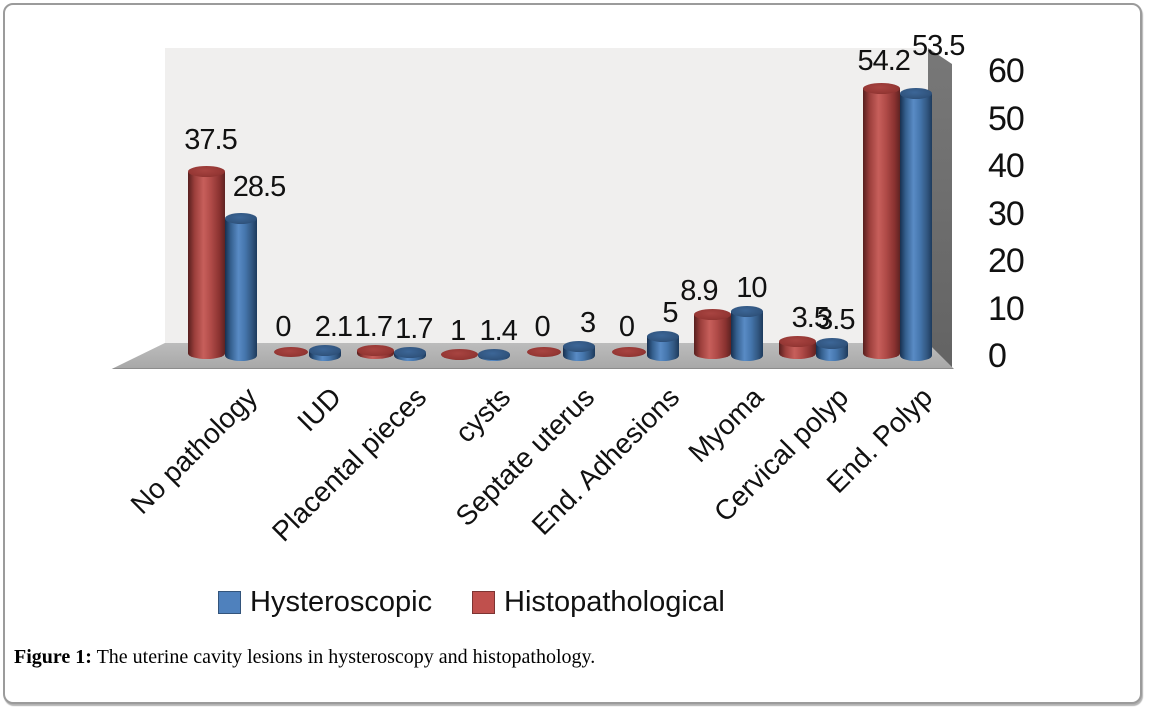 The width and height of the screenshot is (1149, 712). What do you see at coordinates (1006, 71) in the screenshot?
I see `y-axis-tick-label: 60` at bounding box center [1006, 71].